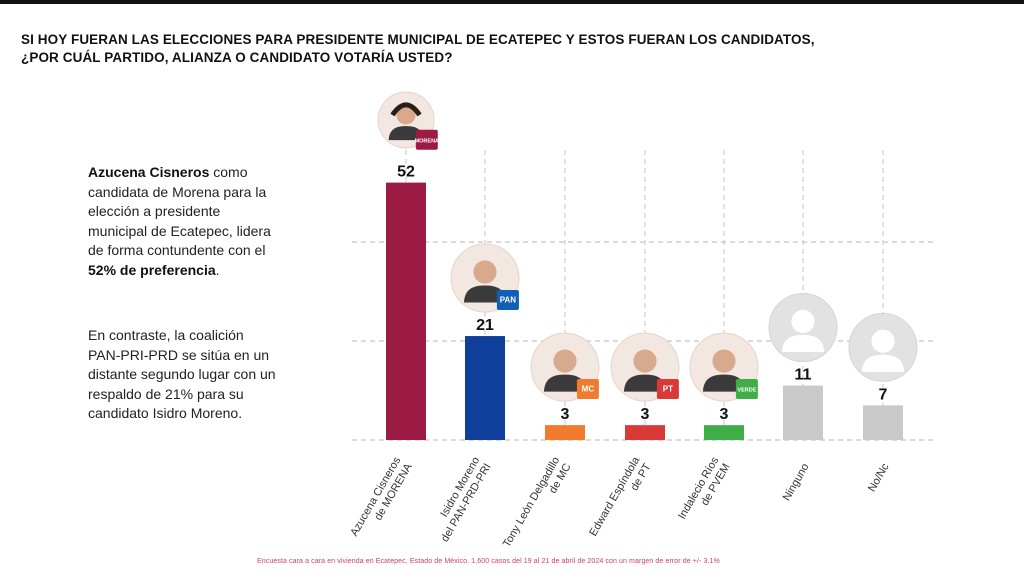 This screenshot has width=1024, height=578. Describe the element at coordinates (152, 269) in the screenshot. I see `leader-percentage: 52% de preferencia` at that location.